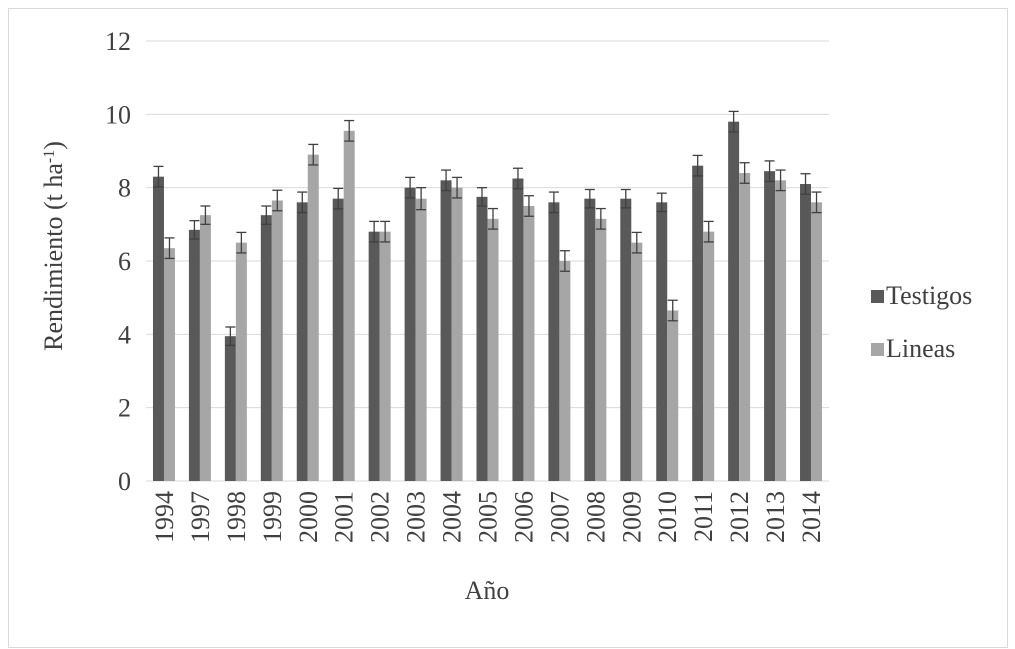  What do you see at coordinates (775, 517) in the screenshot?
I see `x-tick-label: 2013` at bounding box center [775, 517].